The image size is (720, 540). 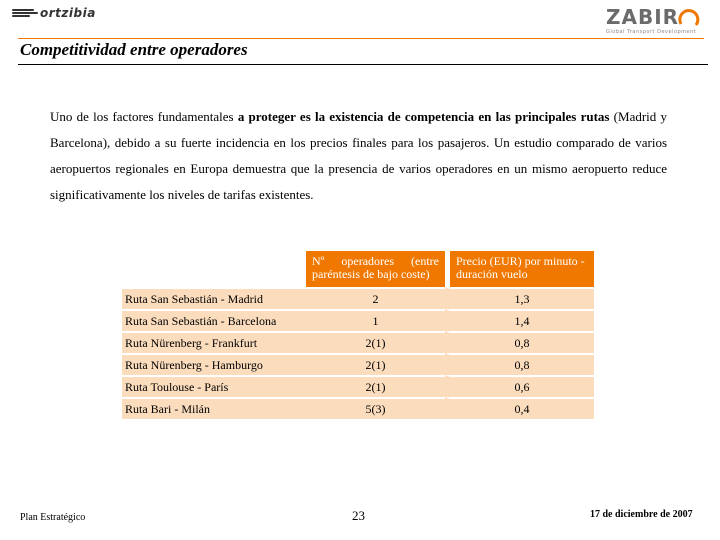 I want to click on table-row: Ruta Toulouse - París 2(1) 0,6, so click(x=358, y=386).